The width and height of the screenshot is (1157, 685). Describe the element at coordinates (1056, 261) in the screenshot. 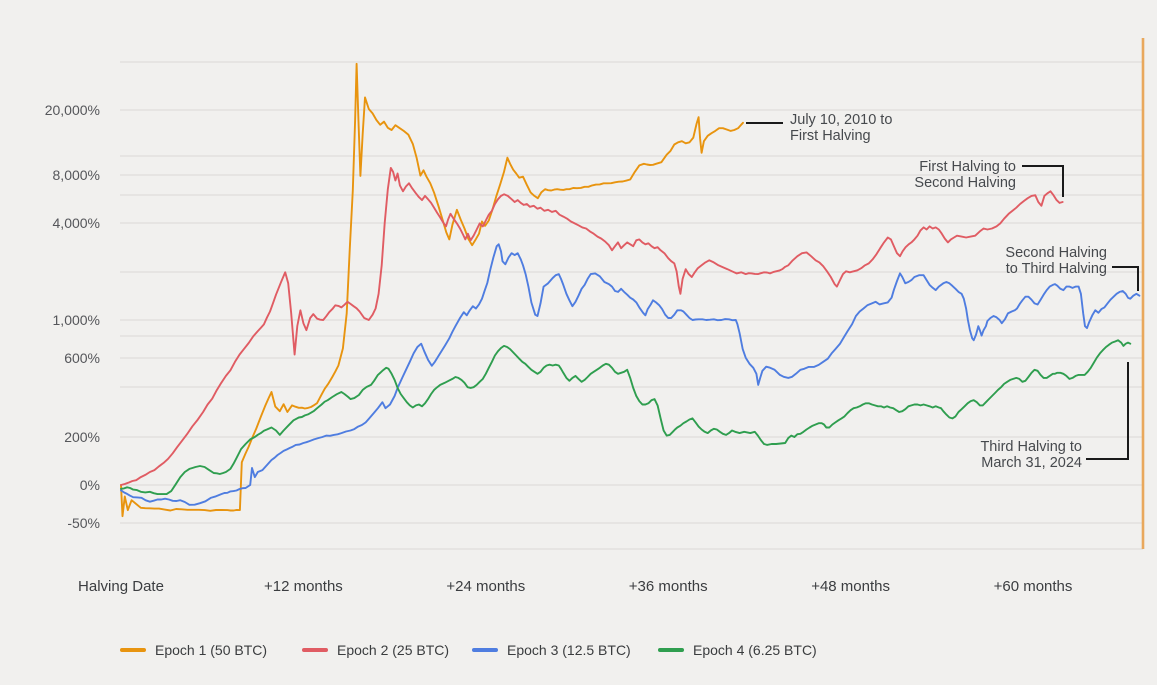

I see `annotation-epoch3-end: Second Halving to Third Halving` at that location.